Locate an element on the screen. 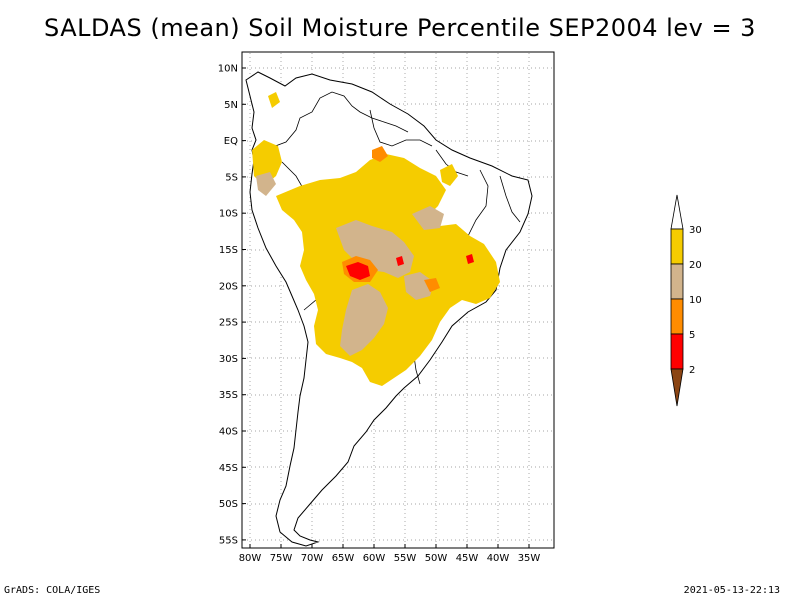  footer-timestamp: 2021-05-13-22:13 is located at coordinates (731, 590).